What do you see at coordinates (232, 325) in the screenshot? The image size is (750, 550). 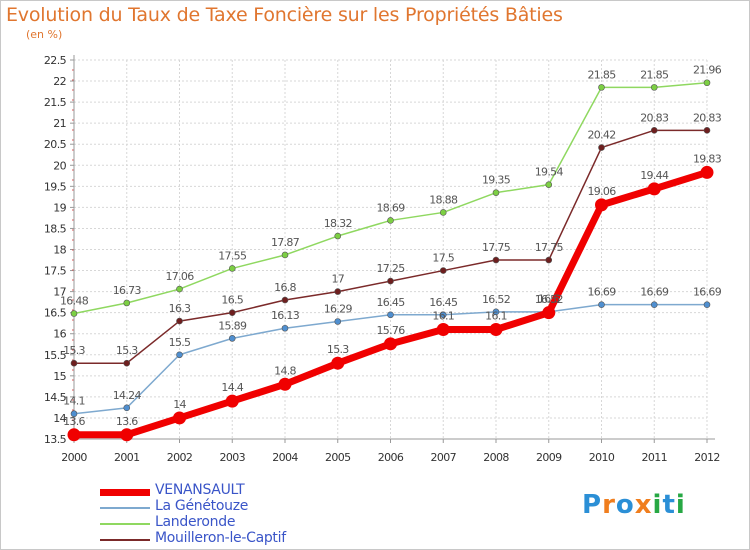 I see `data-label-la-g-n-touze: 15.89` at bounding box center [232, 325].